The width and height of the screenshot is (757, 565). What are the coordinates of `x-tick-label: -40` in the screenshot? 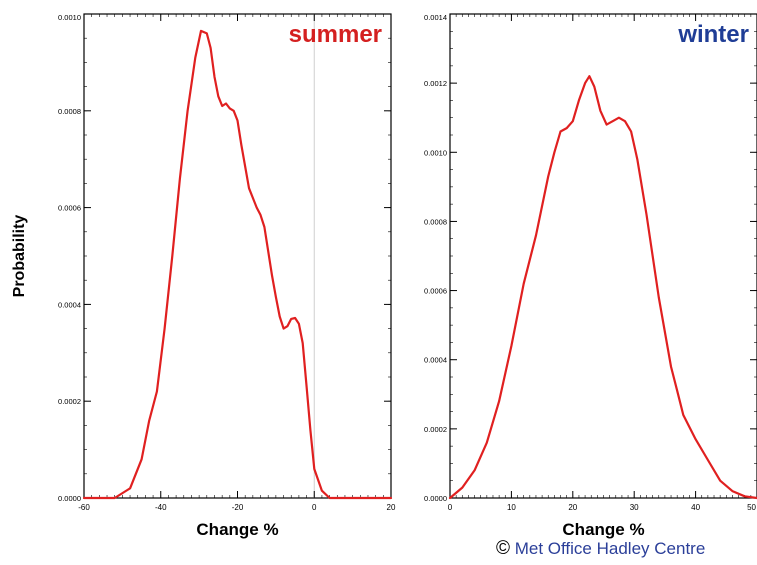 It's located at (161, 507).